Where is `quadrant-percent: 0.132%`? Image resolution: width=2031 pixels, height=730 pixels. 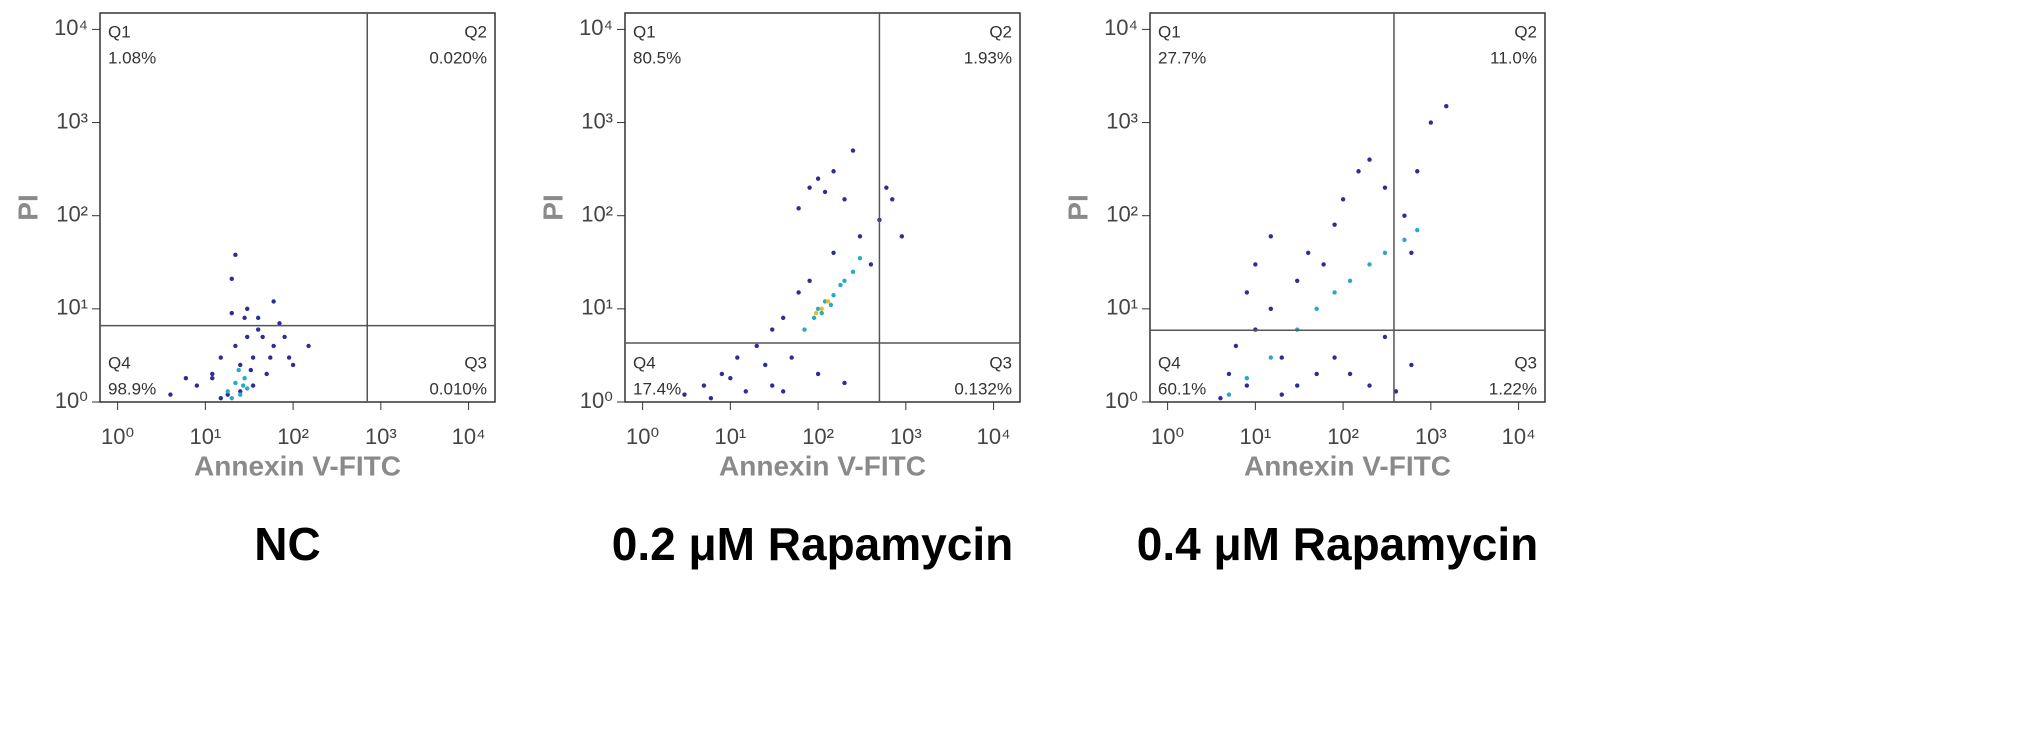
quadrant-percent: 0.132% is located at coordinates (983, 388).